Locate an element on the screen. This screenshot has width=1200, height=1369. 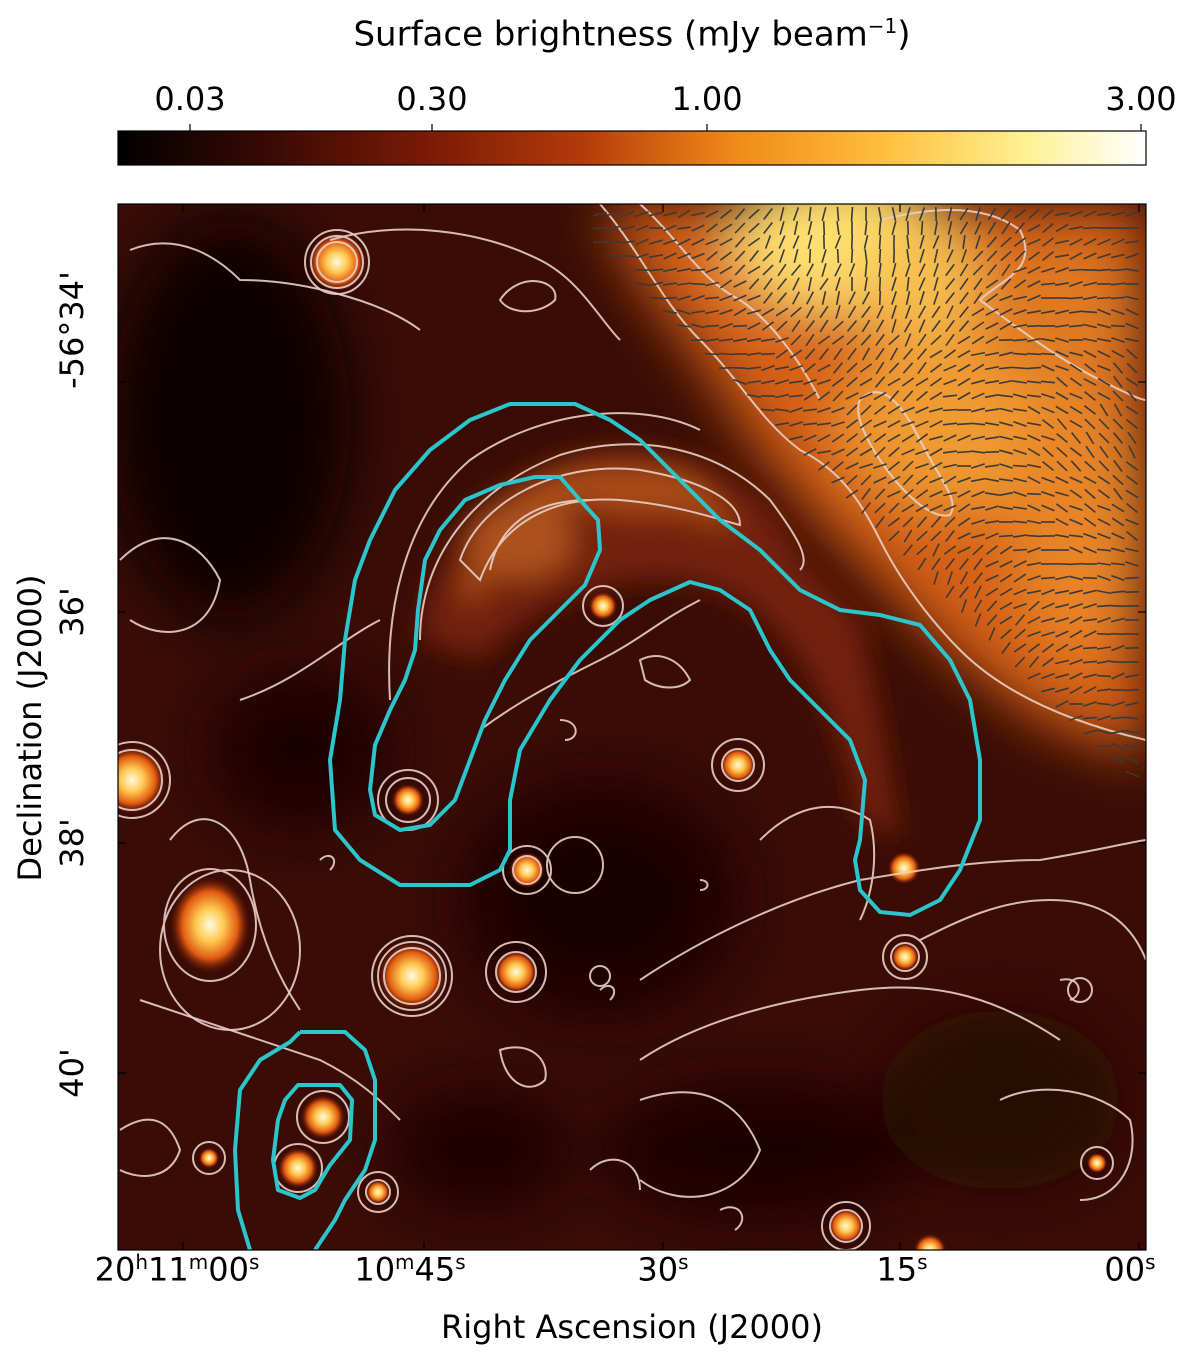
colorbar is located at coordinates (632, 148).